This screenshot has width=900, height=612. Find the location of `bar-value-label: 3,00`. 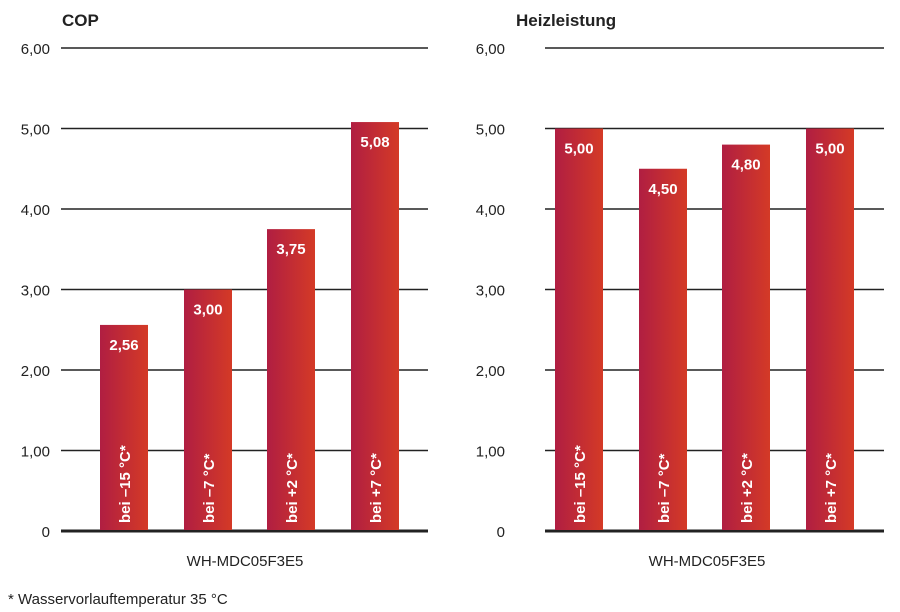

bar-value-label: 3,00 is located at coordinates (207, 310).